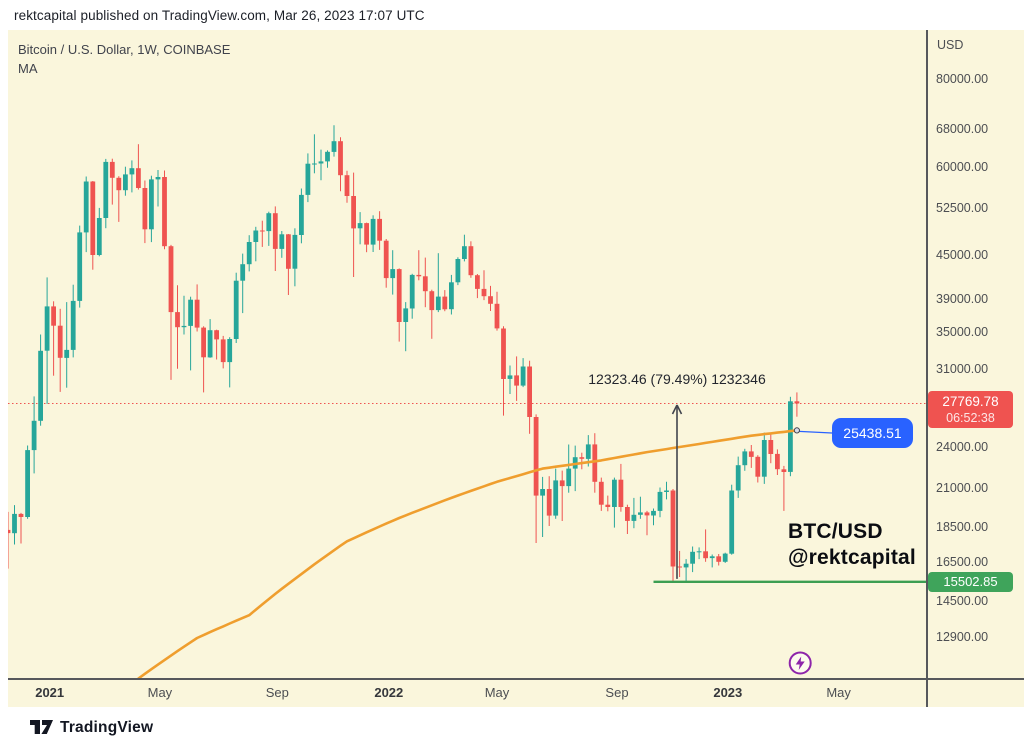 The image size is (1024, 748). Describe the element at coordinates (962, 368) in the screenshot. I see `price-tick: 31000.00` at that location.